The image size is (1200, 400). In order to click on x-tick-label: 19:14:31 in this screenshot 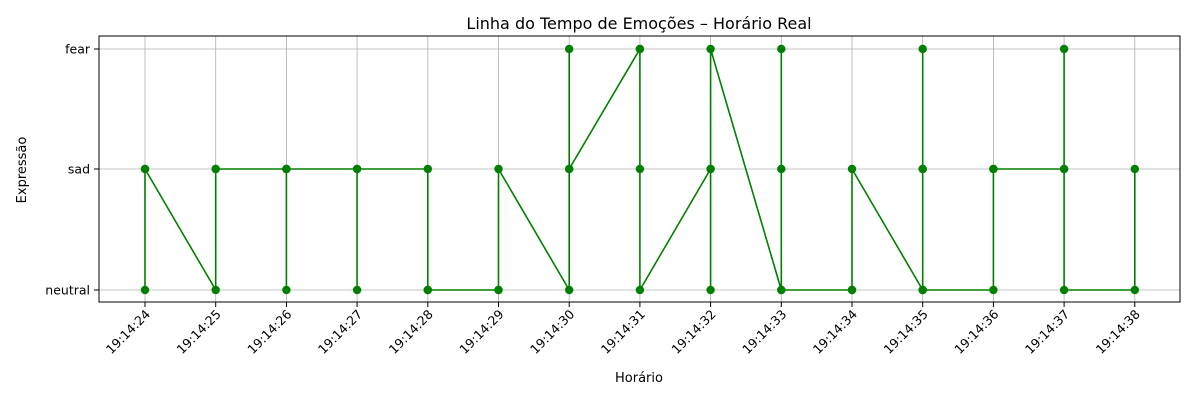, I will do `click(623, 332)`.